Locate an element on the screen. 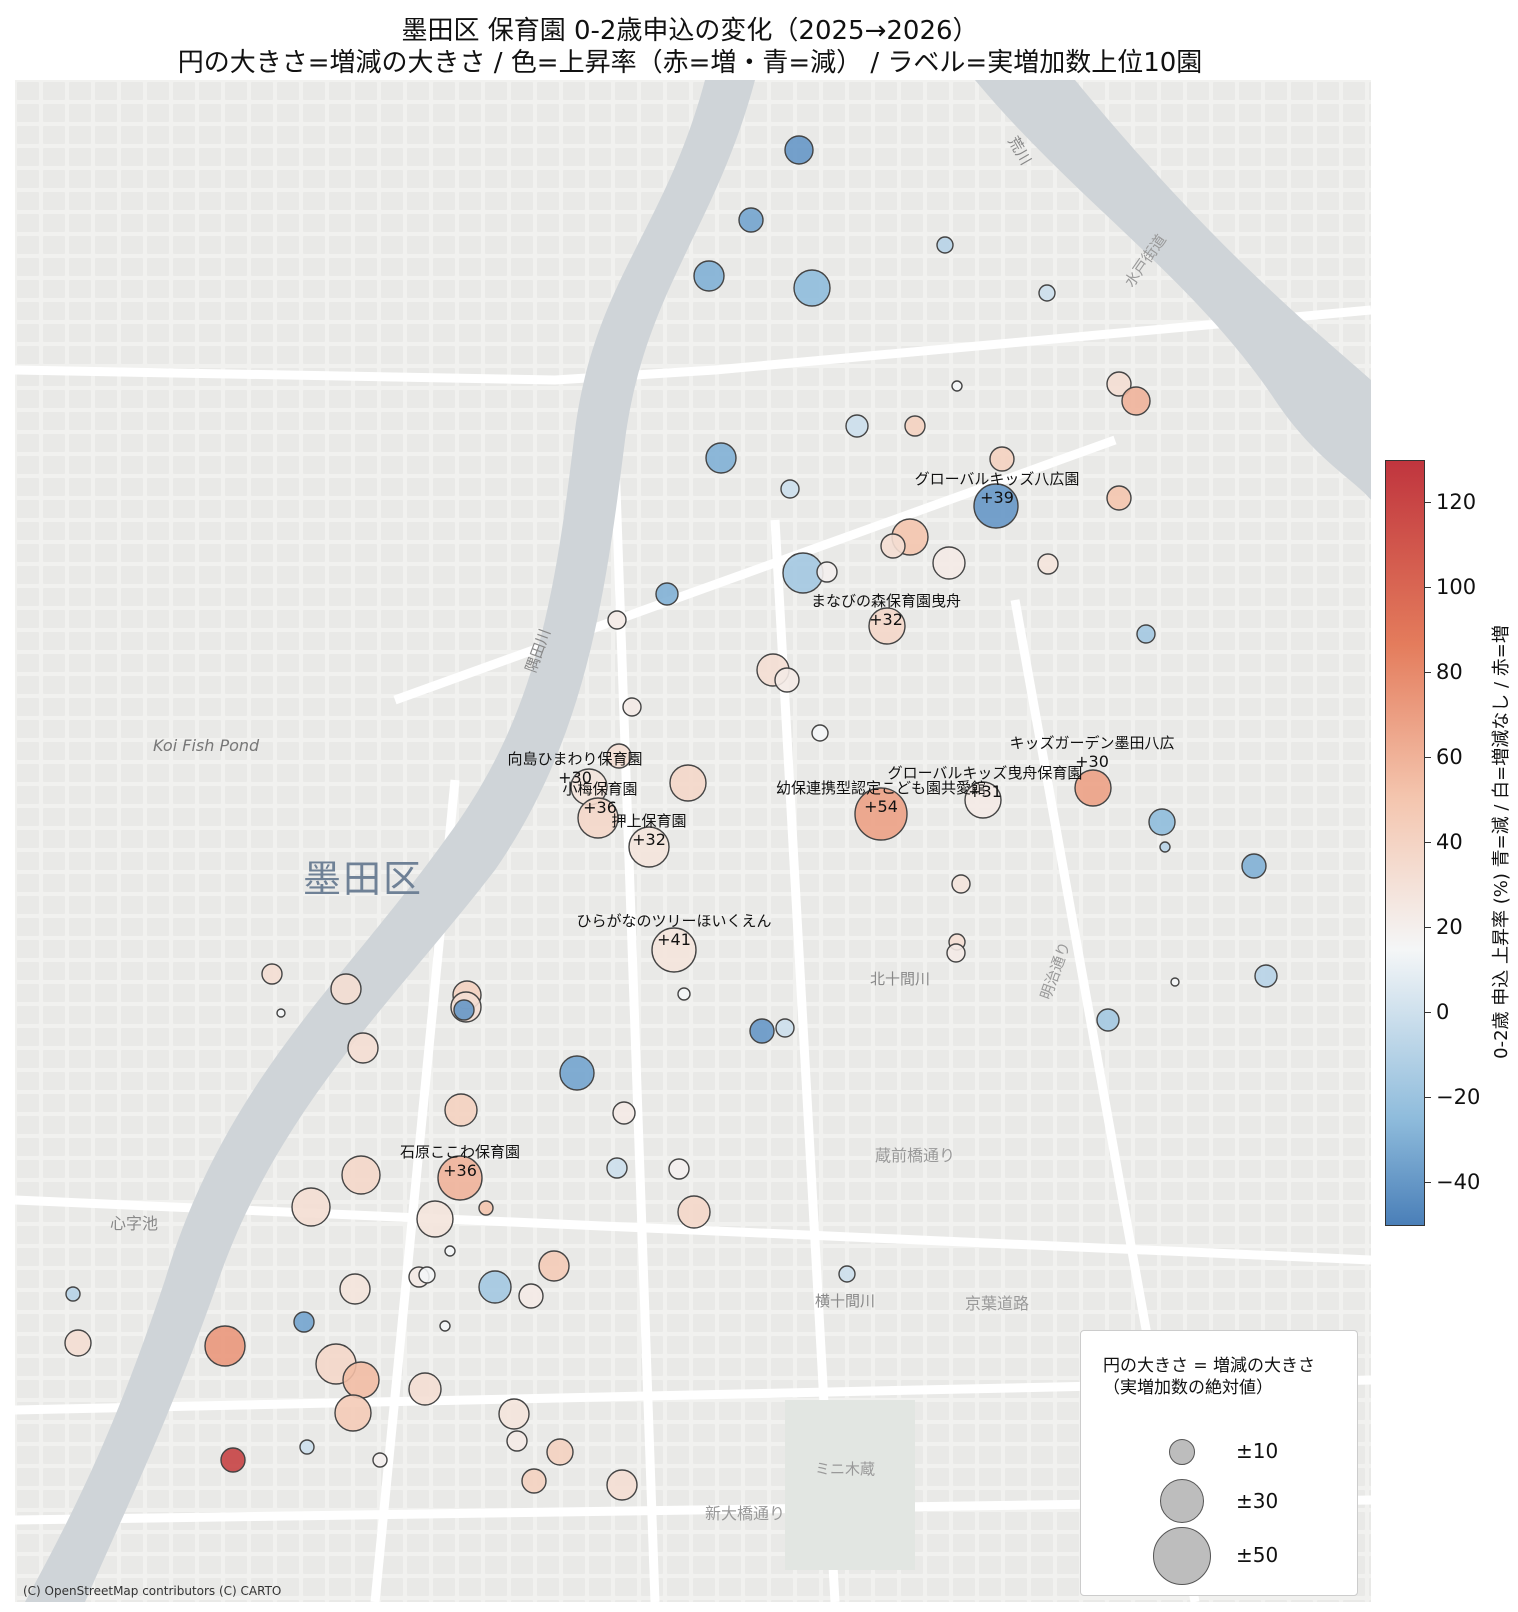 This screenshot has width=1518, height=1612. nursery-value-label: +30 is located at coordinates (575, 777).